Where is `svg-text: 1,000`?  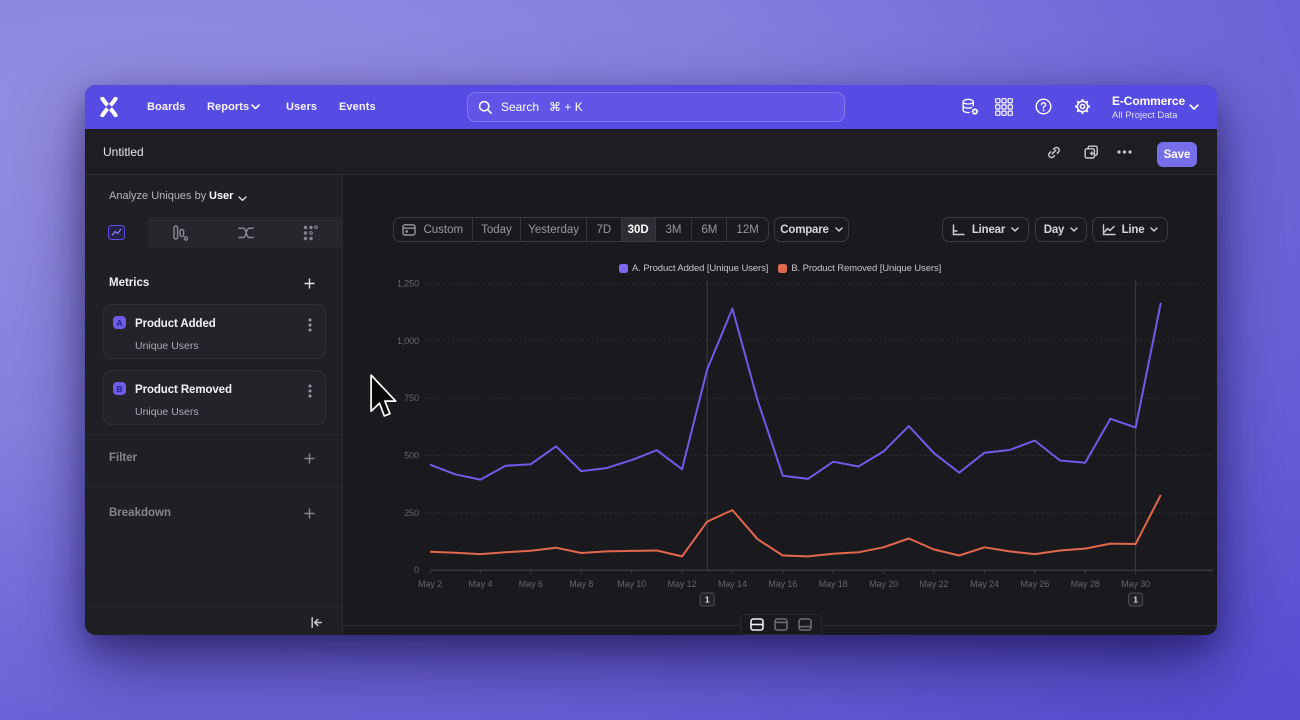 svg-text: 1,000 is located at coordinates (408, 341).